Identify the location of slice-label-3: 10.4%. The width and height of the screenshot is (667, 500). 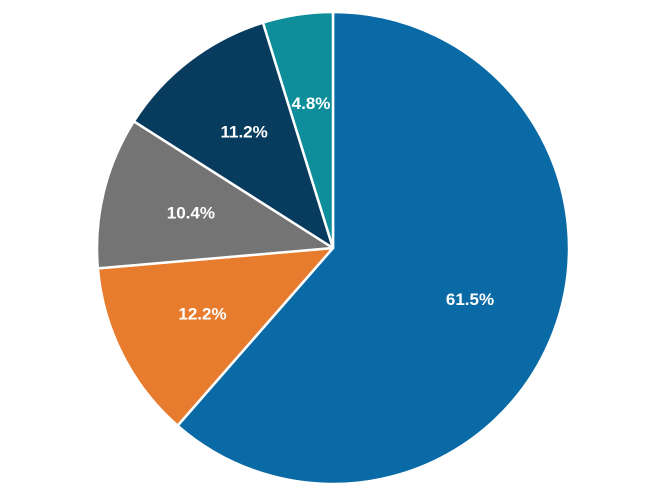
(191, 213).